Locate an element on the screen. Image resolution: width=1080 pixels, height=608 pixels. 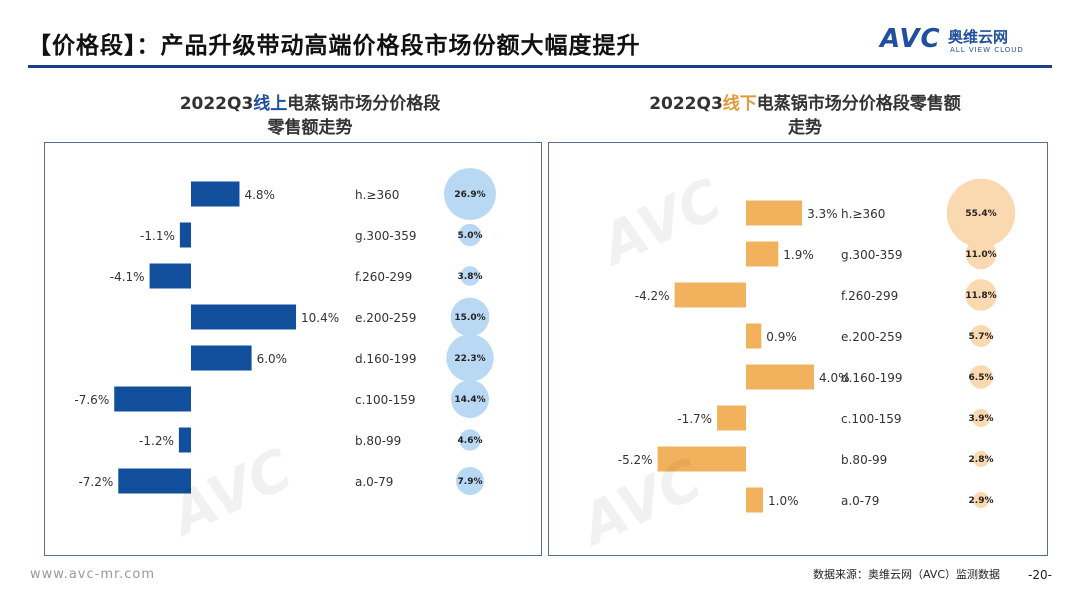
right-category-label-3: e.200-259 is located at coordinates (871, 337).